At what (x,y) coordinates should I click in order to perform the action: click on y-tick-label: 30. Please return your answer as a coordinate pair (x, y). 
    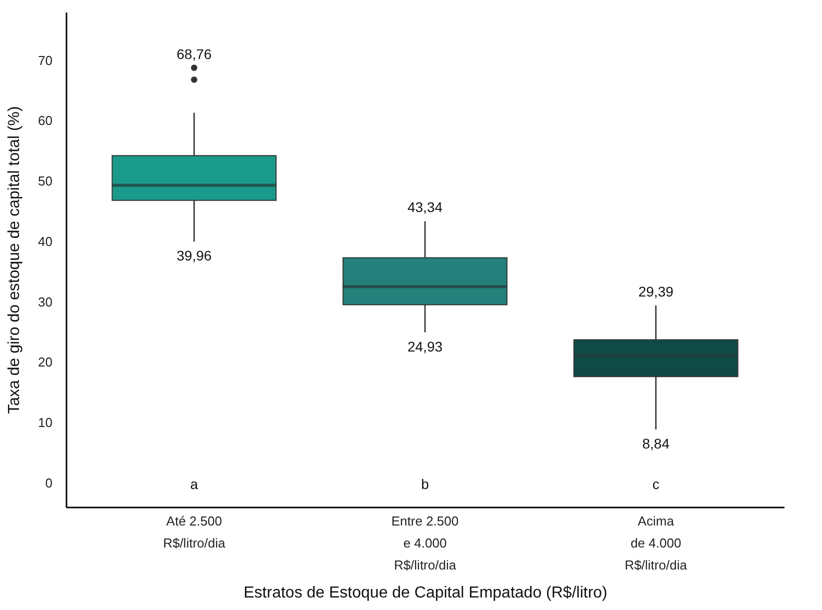
    Looking at the image, I should click on (45, 302).